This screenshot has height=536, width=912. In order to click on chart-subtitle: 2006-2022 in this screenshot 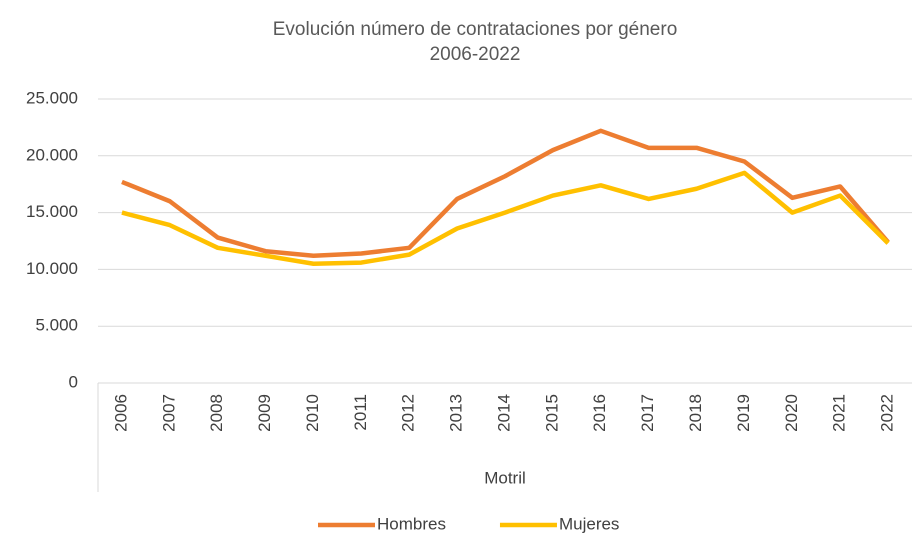, I will do `click(475, 54)`.